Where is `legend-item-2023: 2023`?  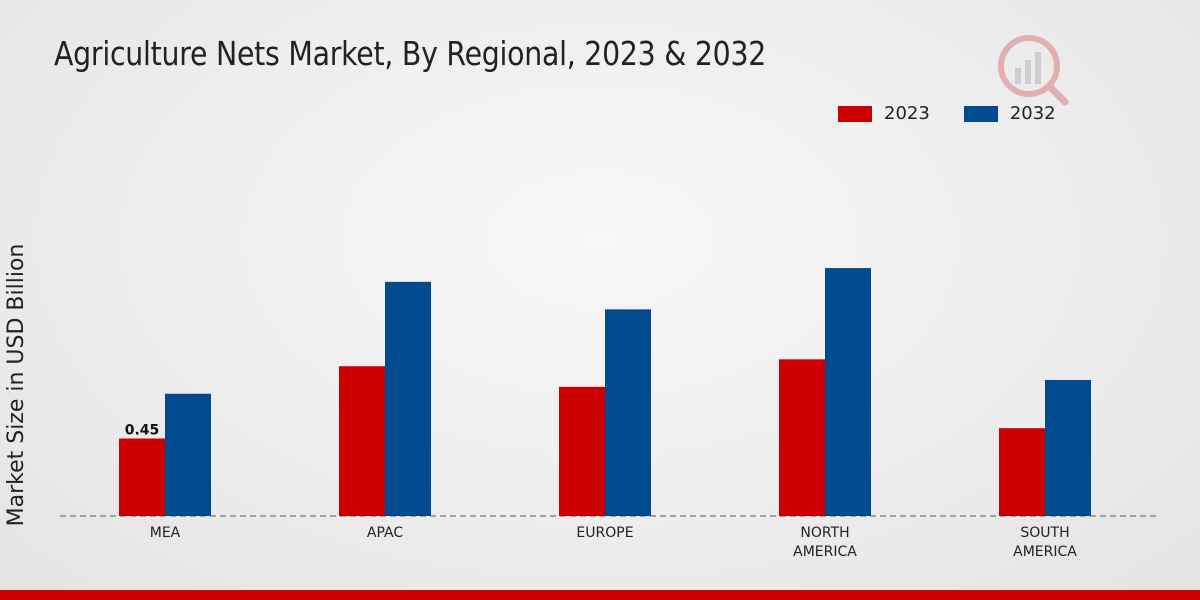
legend-item-2023: 2023 is located at coordinates (884, 113).